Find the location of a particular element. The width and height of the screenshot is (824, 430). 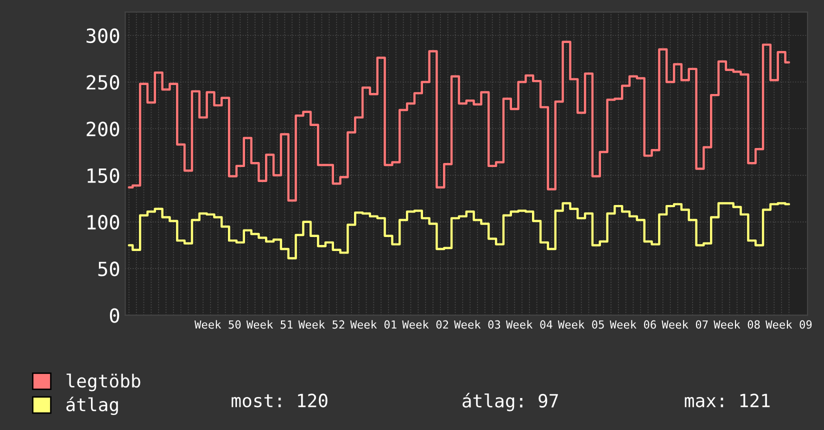

text: most: 120 is located at coordinates (280, 401).